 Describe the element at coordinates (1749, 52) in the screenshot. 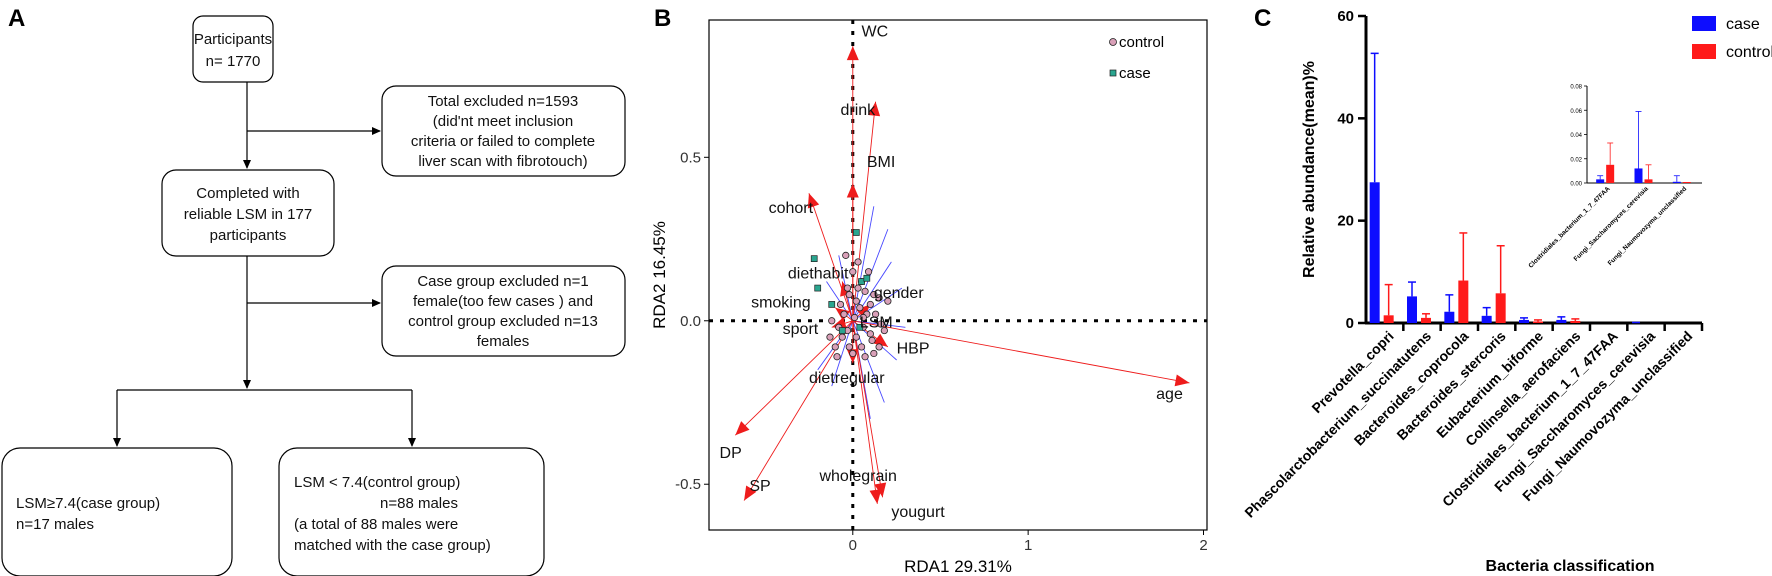

I see `bar-legend-label-control: control` at that location.